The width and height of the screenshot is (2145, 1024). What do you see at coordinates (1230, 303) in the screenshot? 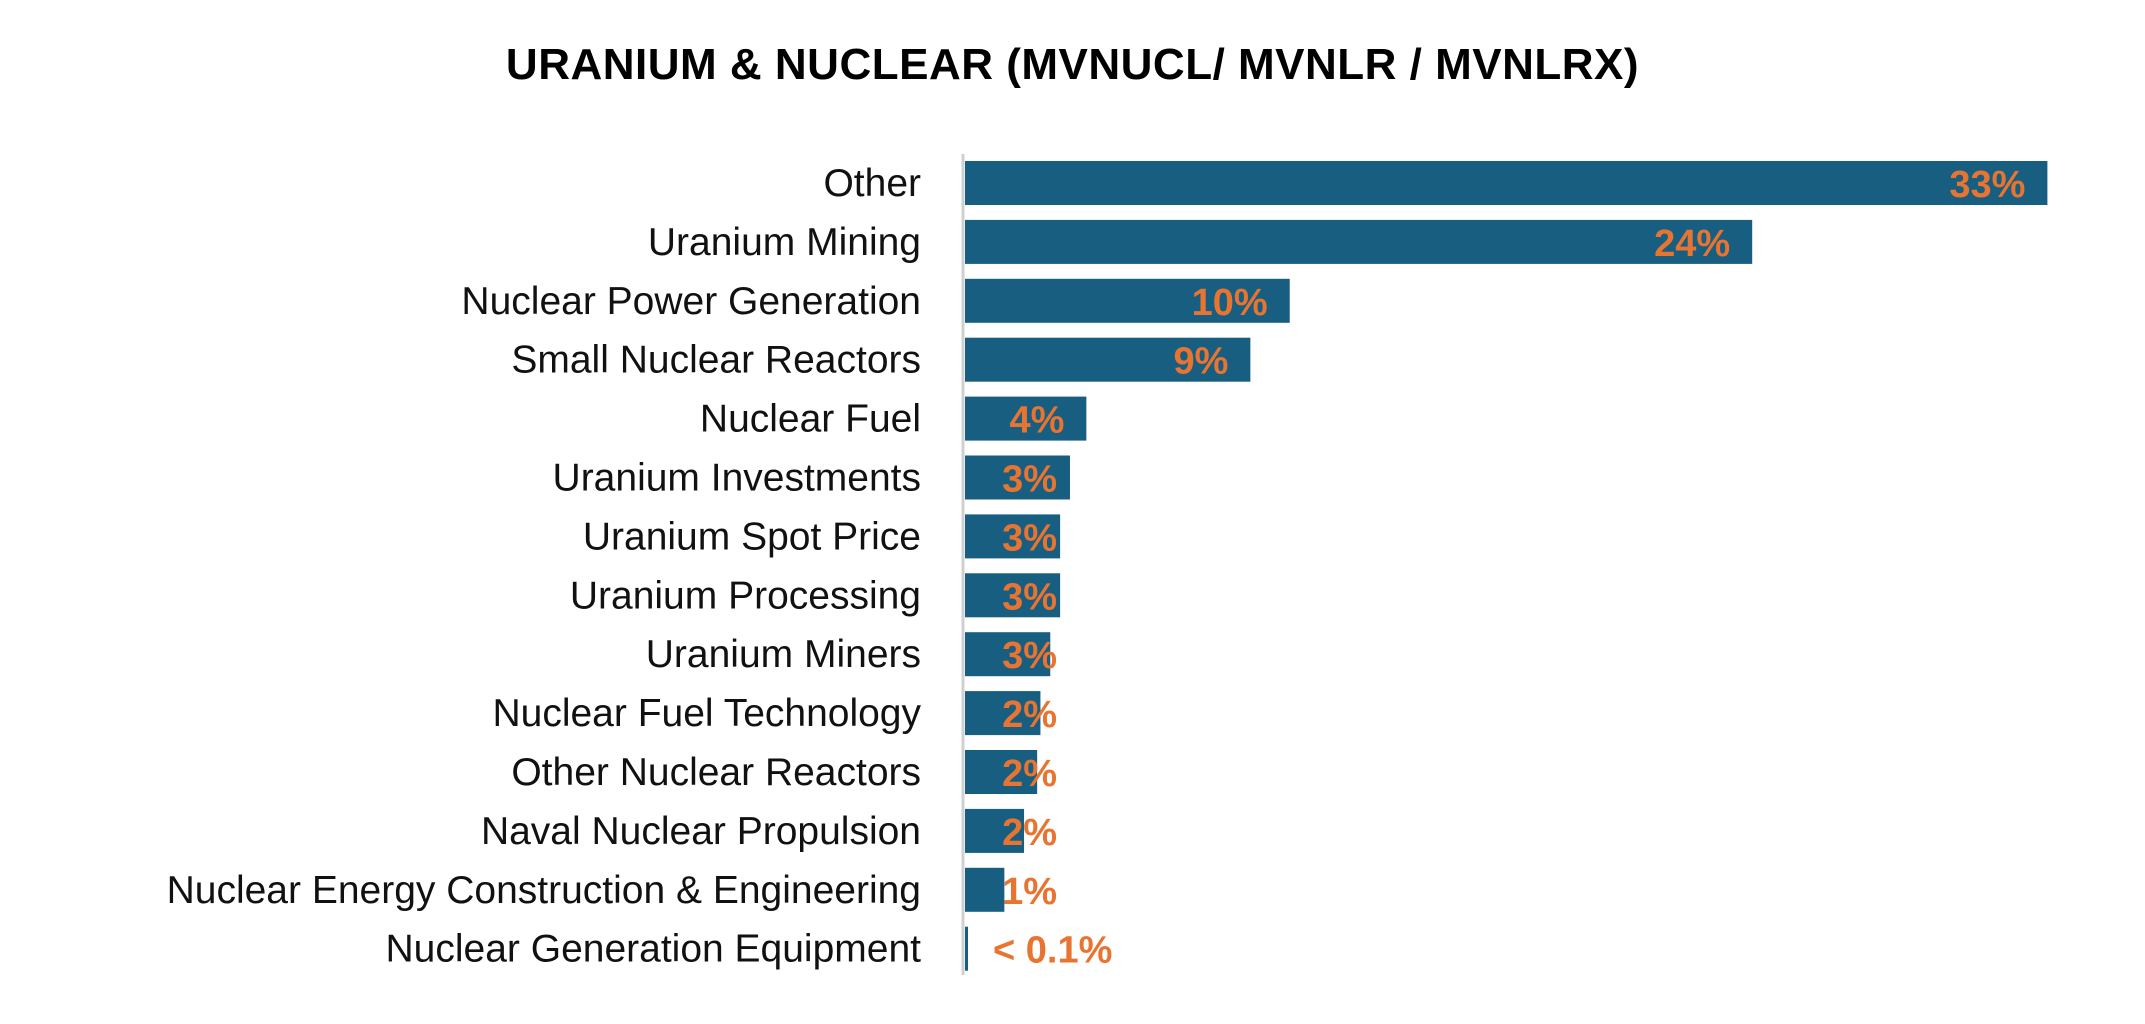
I see `data-label: 10%` at bounding box center [1230, 303].